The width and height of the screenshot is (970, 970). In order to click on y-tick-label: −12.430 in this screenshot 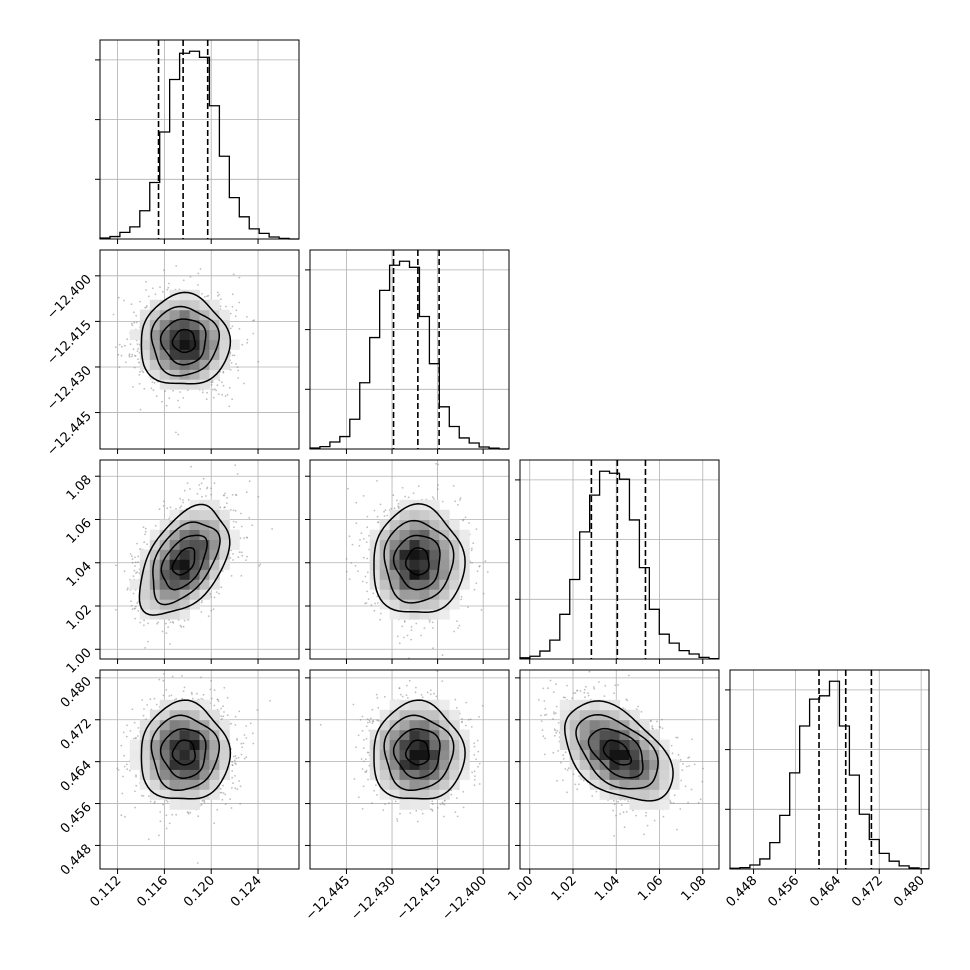, I will do `click(69, 388)`.